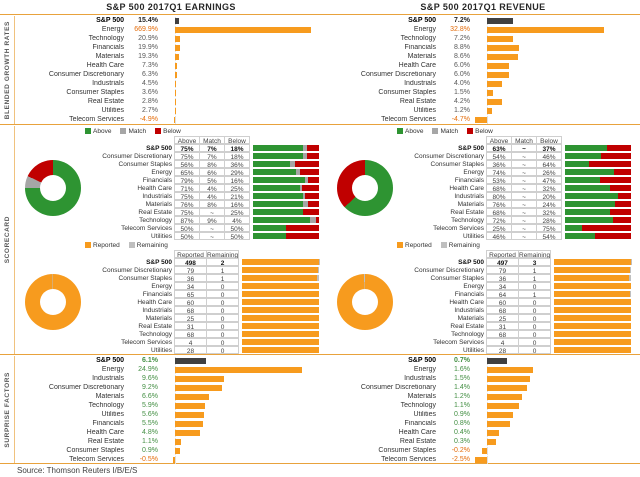 Image resolution: width=640 pixels, height=477 pixels. What do you see at coordinates (462, 74) in the screenshot?
I see `category-value: 6.0%` at bounding box center [462, 74].